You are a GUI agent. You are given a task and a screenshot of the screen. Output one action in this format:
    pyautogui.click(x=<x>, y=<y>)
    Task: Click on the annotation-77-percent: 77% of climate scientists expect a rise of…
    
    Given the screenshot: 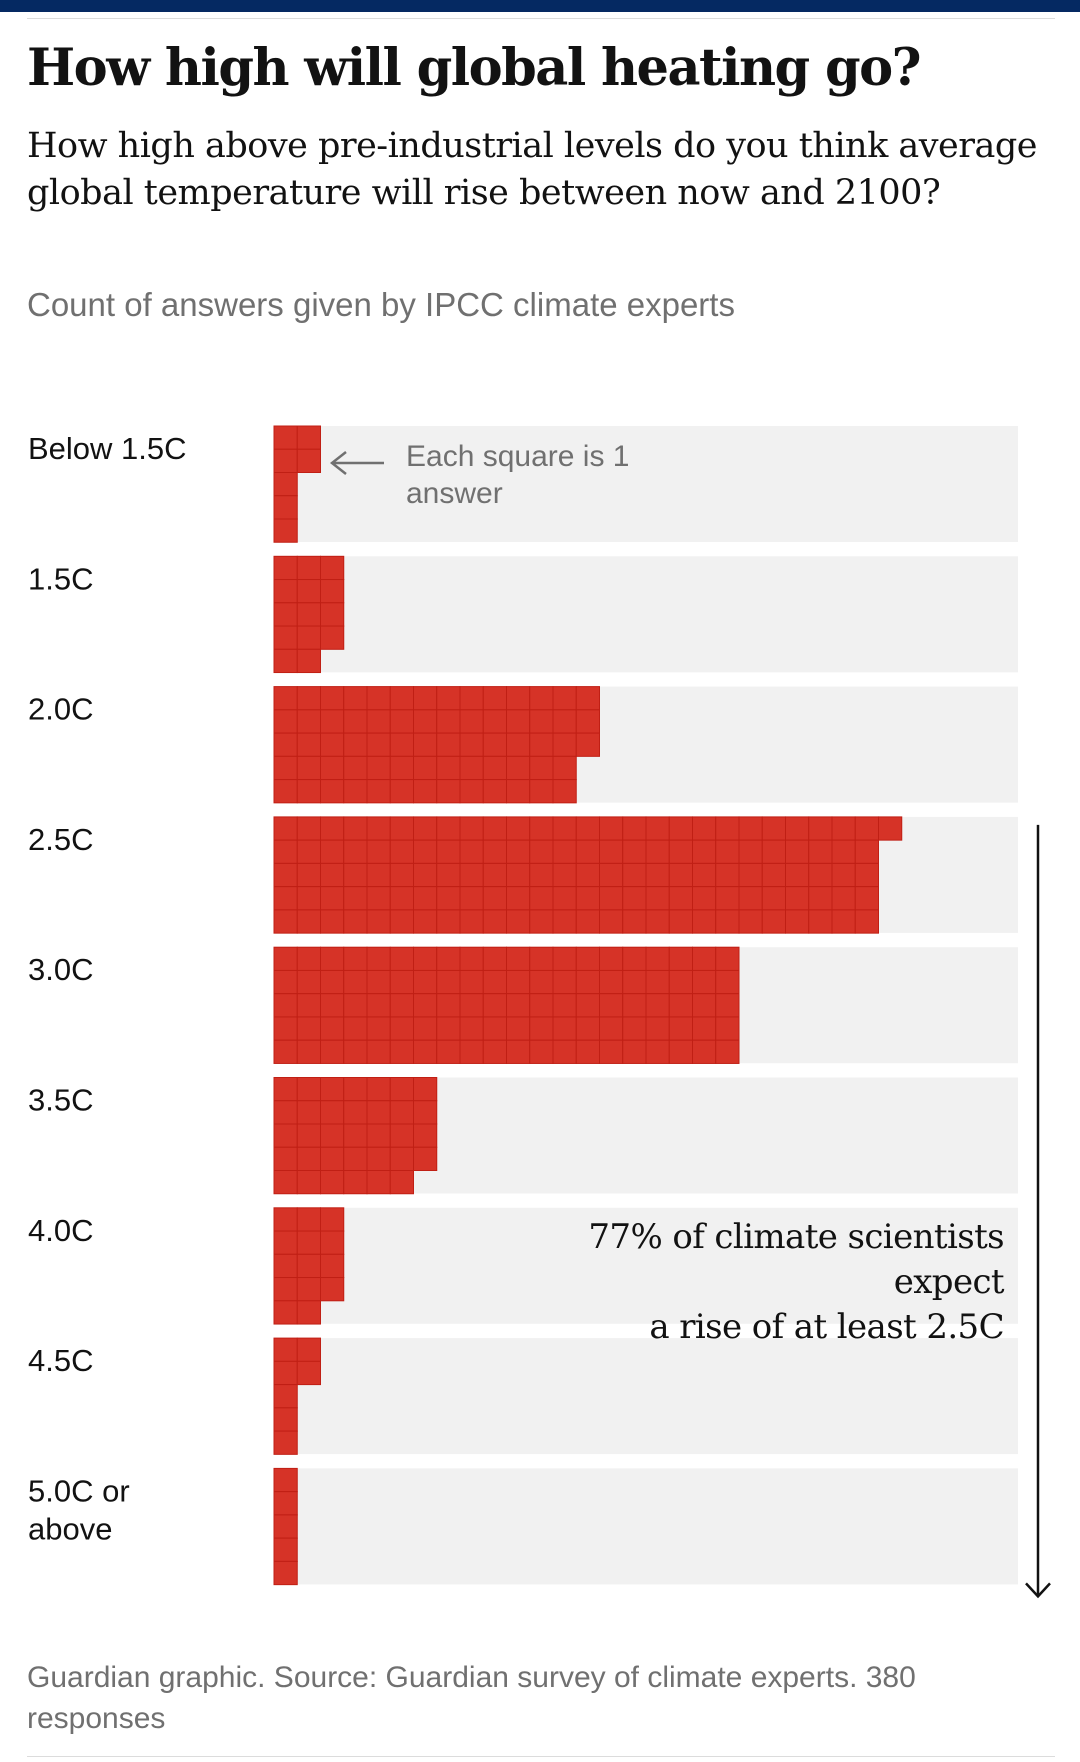 What is the action you would take?
    pyautogui.click(x=796, y=1282)
    